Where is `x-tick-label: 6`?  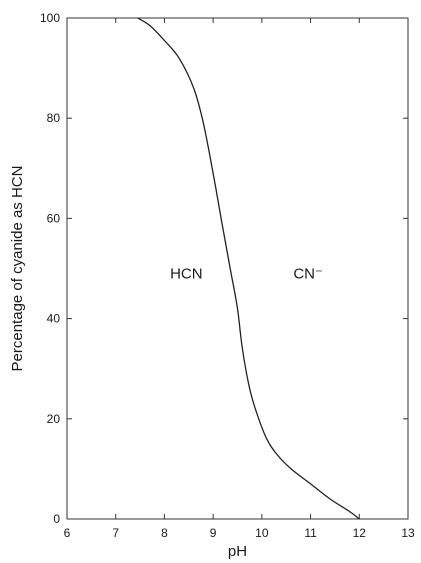 x-tick-label: 6 is located at coordinates (67, 533).